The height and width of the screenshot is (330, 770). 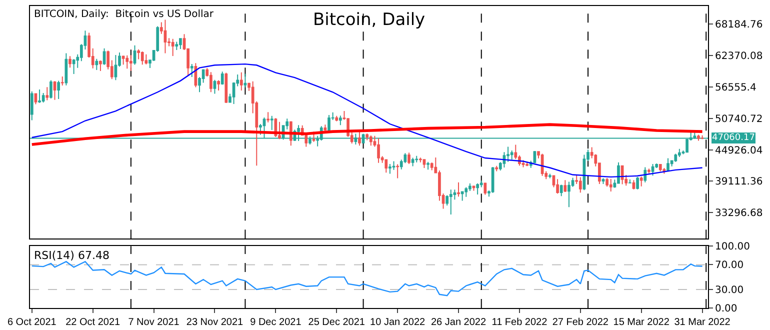 I want to click on y-tick-label: 0.00, so click(x=726, y=308).